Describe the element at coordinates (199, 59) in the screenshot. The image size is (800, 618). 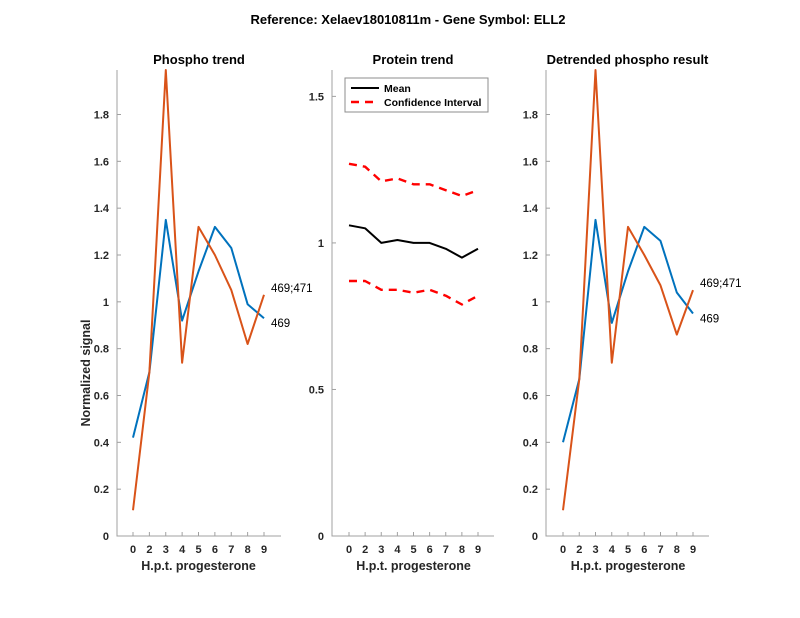
I see `panel-title: Phospho trend` at that location.